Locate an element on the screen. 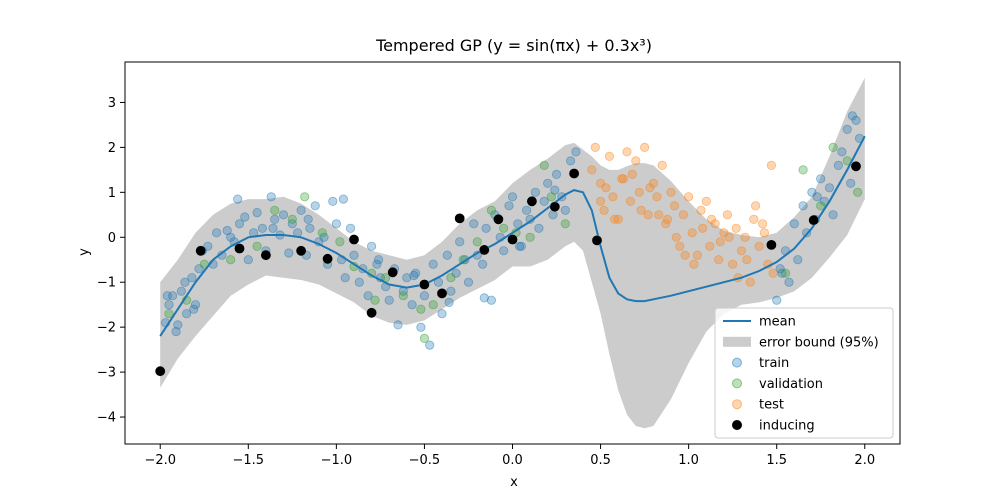 This screenshot has height=500, width=1000. x-tick-label: −1.5 is located at coordinates (249, 460).